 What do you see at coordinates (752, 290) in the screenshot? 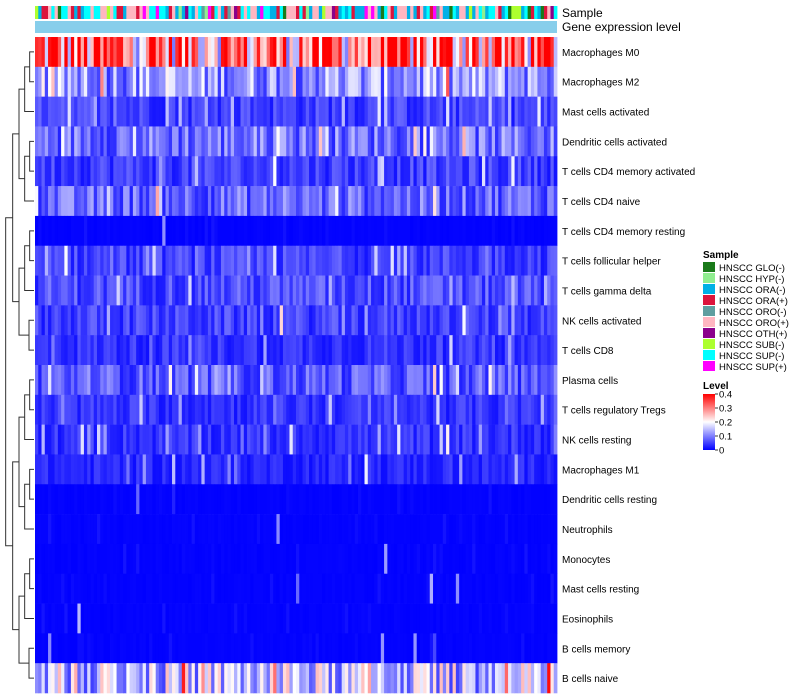
I see `legend-label: HNSCC ORA(-)` at bounding box center [752, 290].